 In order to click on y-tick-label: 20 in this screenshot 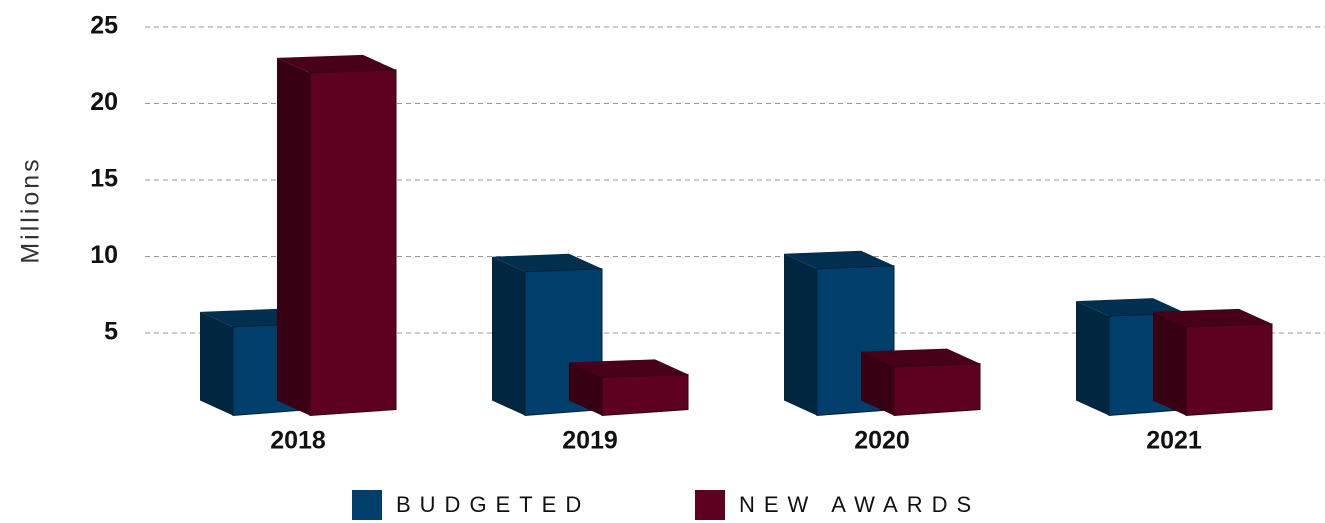, I will do `click(104, 102)`.